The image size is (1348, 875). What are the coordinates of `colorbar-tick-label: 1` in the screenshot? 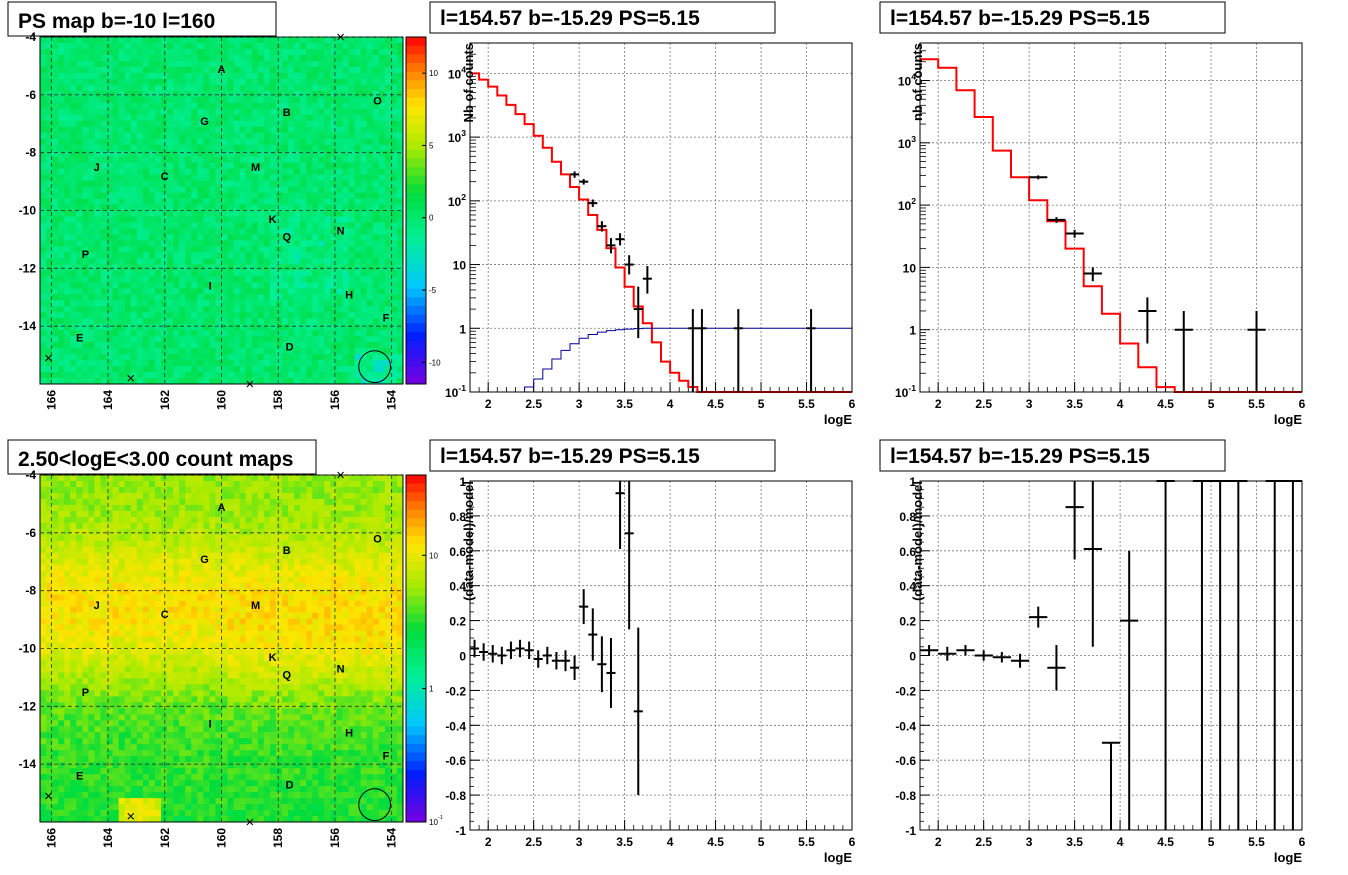 It's located at (431, 689).